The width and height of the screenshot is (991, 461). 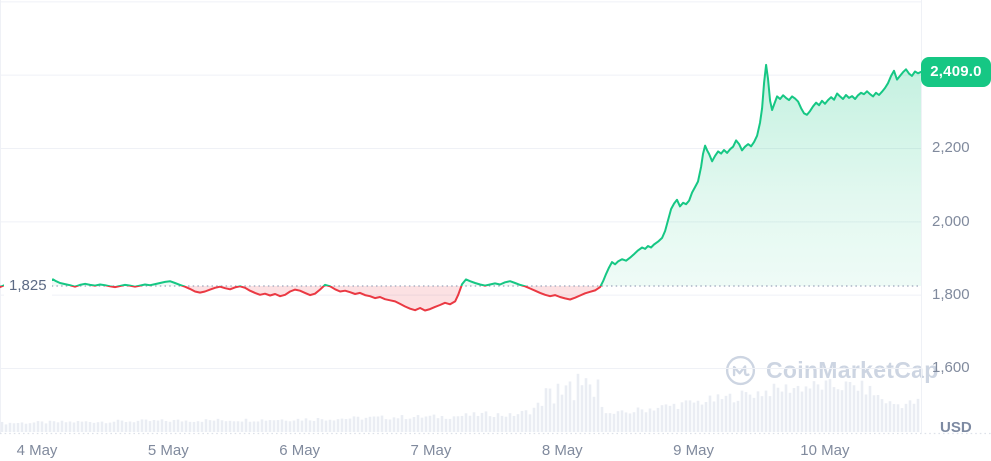 I want to click on coinmarketcap-watermark: CoinMarketCap, so click(x=831, y=370).